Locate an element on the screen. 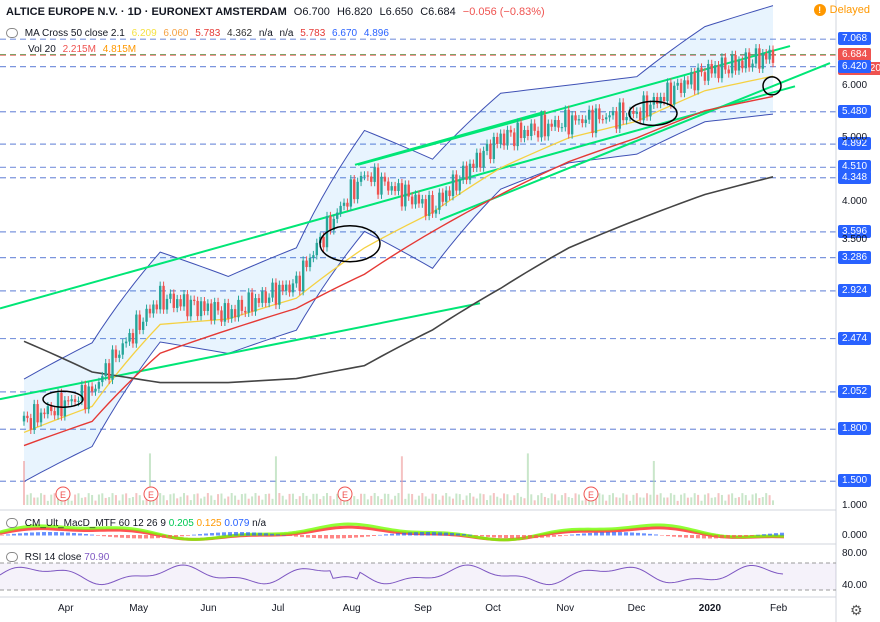 This screenshot has width=880, height=622. high-value: H6.820 is located at coordinates (354, 12).